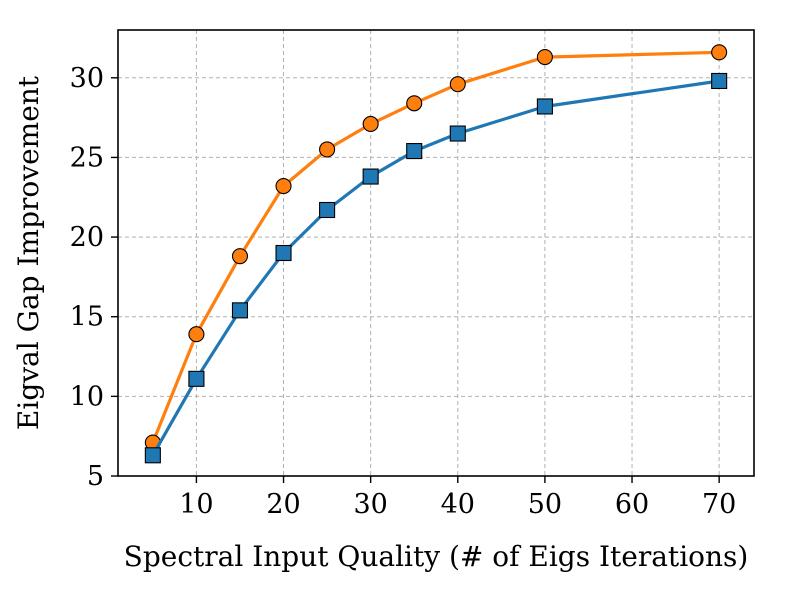 This screenshot has height=595, width=793. Describe the element at coordinates (28, 252) in the screenshot. I see `y-axis-label: Eigval Gap Improvement` at that location.